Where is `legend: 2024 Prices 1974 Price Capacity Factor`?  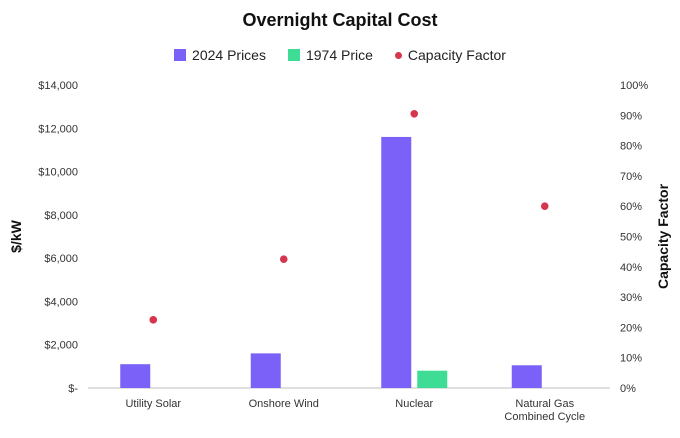
legend: 2024 Prices 1974 Price Capacity Factor is located at coordinates (340, 55).